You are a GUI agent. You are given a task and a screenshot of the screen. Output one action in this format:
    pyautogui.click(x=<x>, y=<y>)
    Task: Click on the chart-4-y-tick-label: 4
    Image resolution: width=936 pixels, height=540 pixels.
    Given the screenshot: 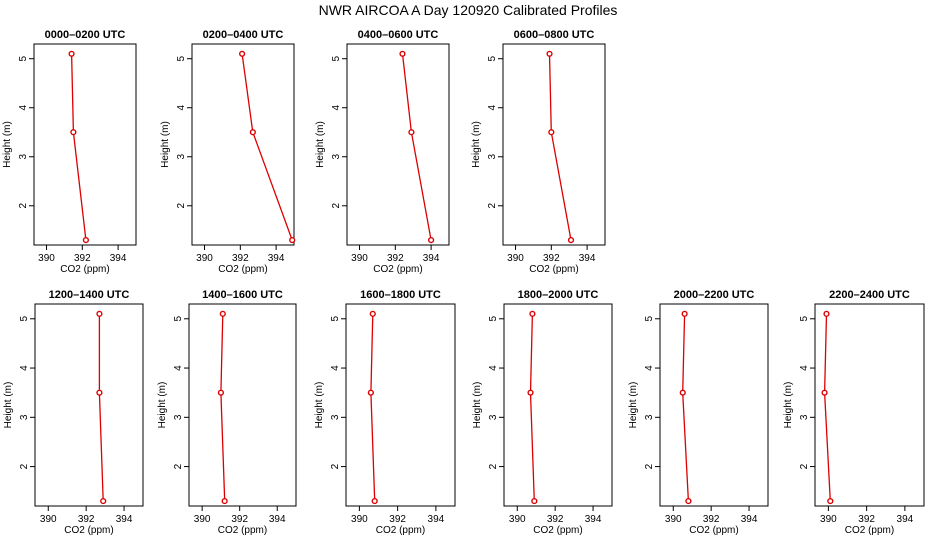 What is the action you would take?
    pyautogui.click(x=492, y=108)
    